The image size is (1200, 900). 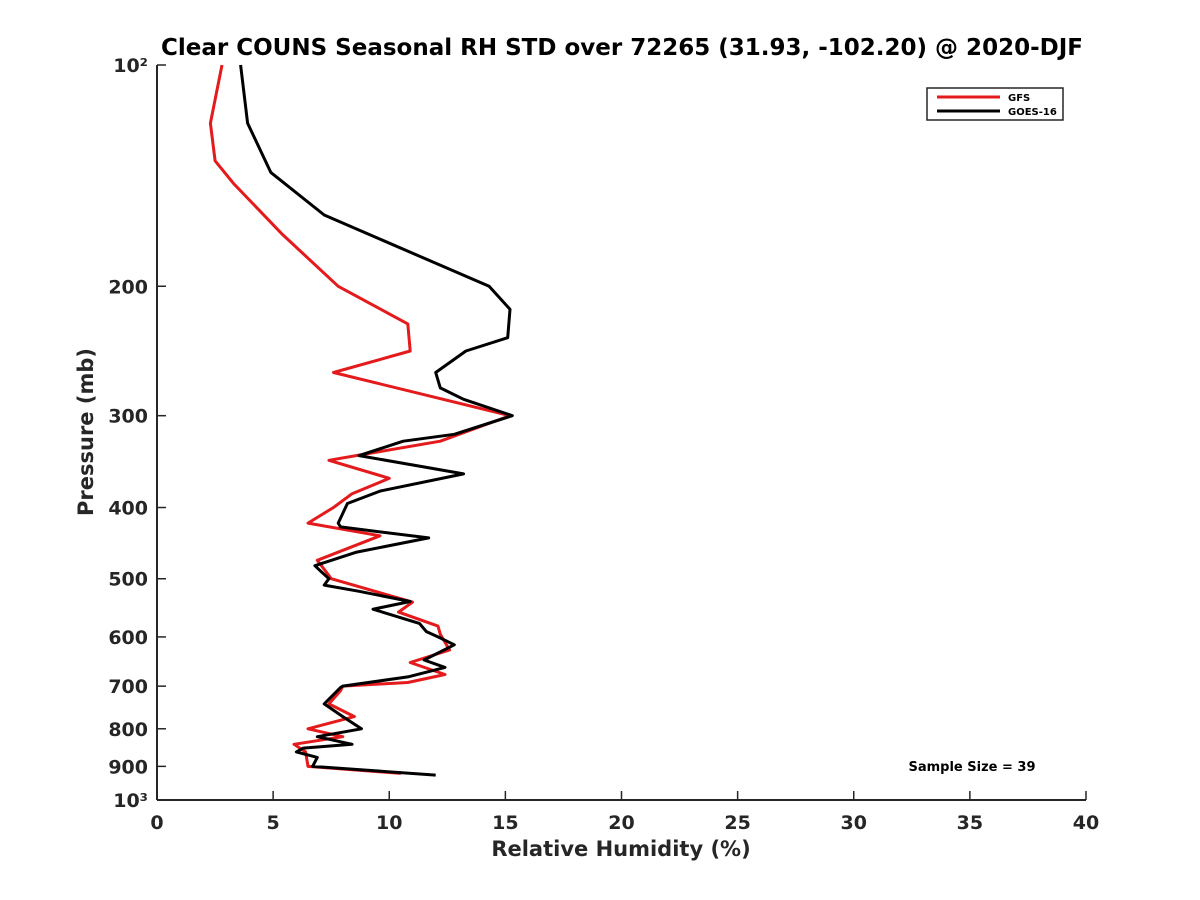 What do you see at coordinates (128, 580) in the screenshot?
I see `y-tick-label: 500` at bounding box center [128, 580].